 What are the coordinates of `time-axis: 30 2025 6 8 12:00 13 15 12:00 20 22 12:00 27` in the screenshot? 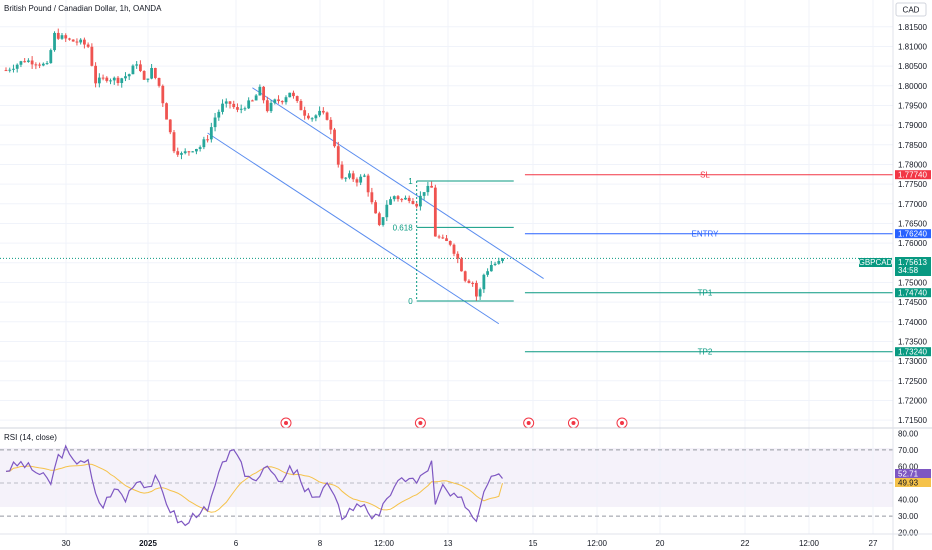 It's located at (470, 543).